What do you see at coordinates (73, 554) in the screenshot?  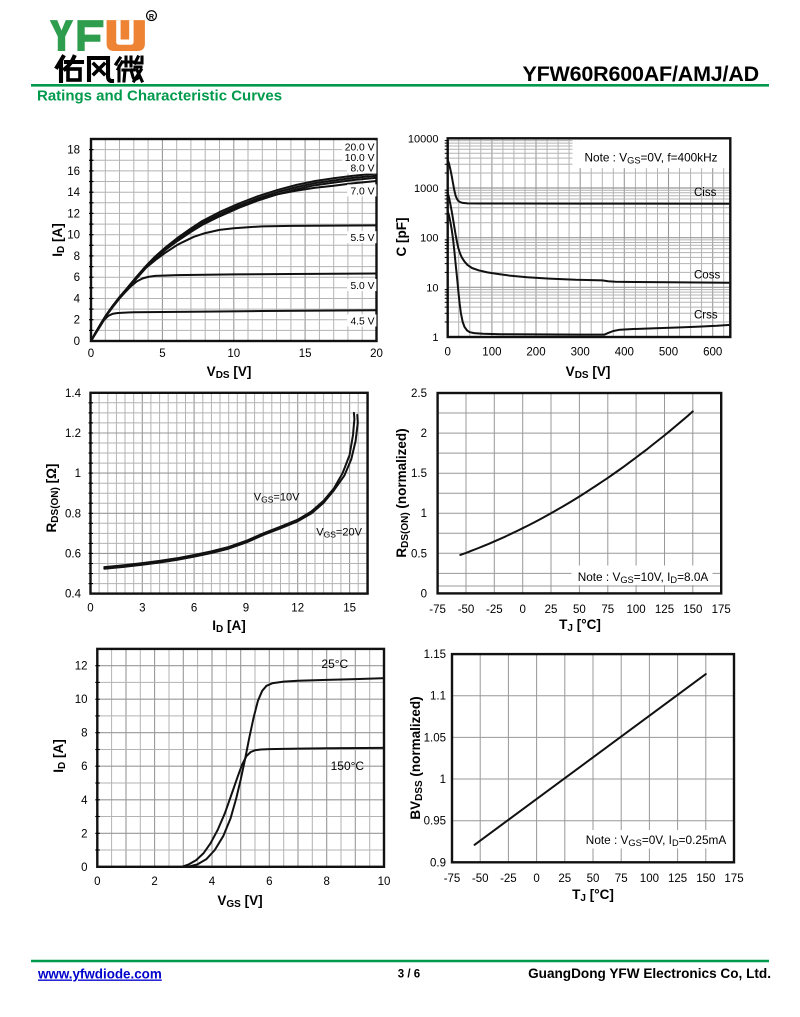 I see `svg-text: 0.6` at bounding box center [73, 554].